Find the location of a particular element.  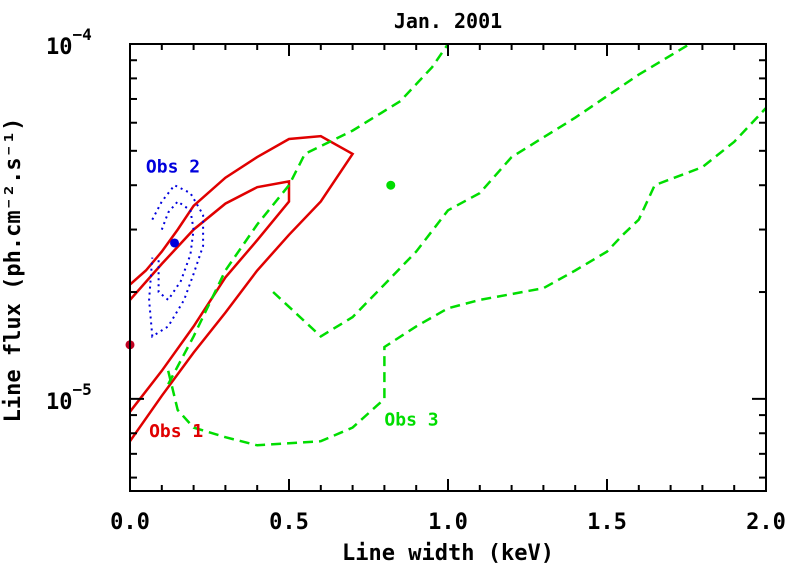

series-2-group is located at coordinates (176, 261).